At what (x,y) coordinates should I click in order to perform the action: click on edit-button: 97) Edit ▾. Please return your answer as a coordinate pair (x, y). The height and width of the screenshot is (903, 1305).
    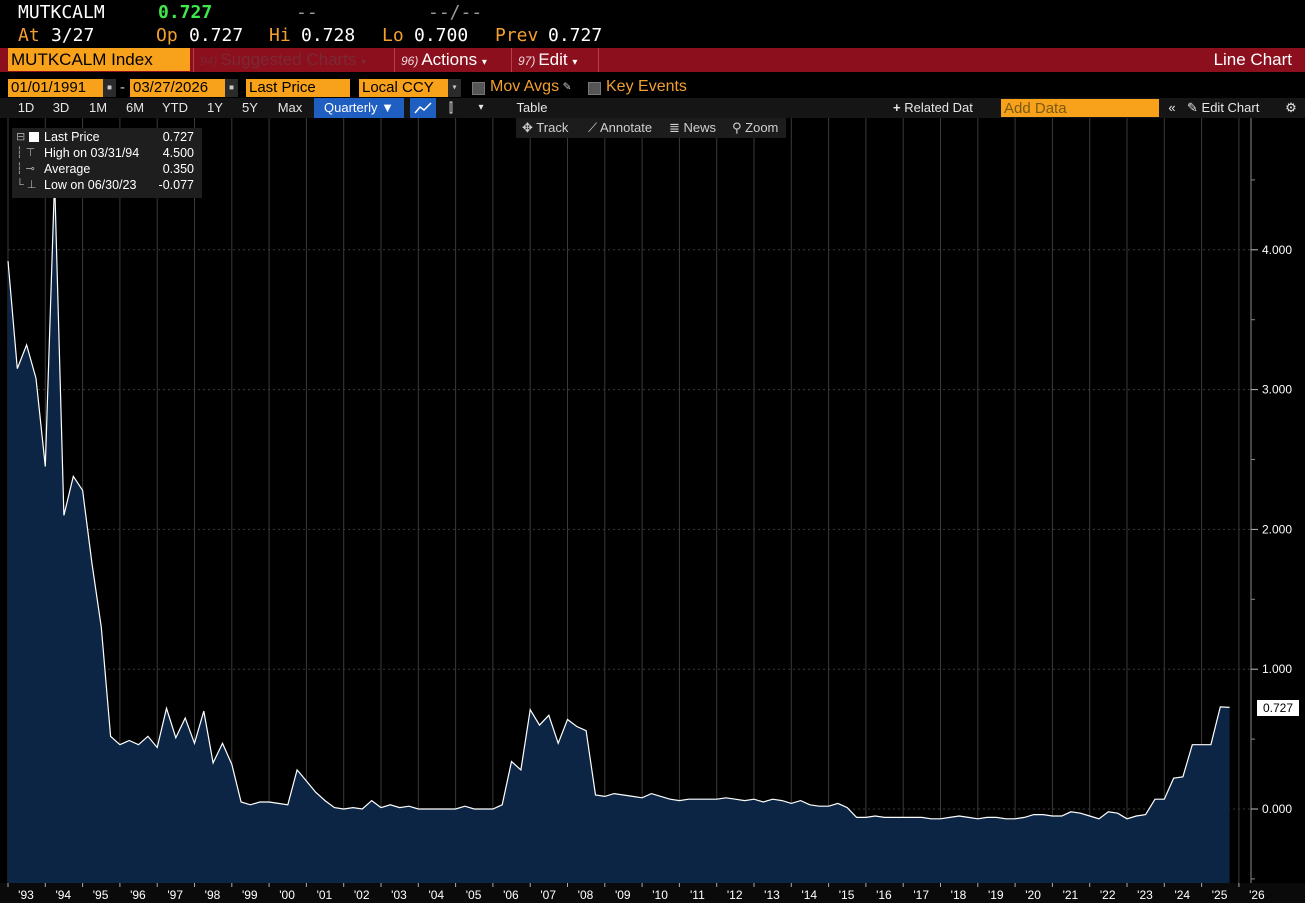
    Looking at the image, I should click on (555, 60).